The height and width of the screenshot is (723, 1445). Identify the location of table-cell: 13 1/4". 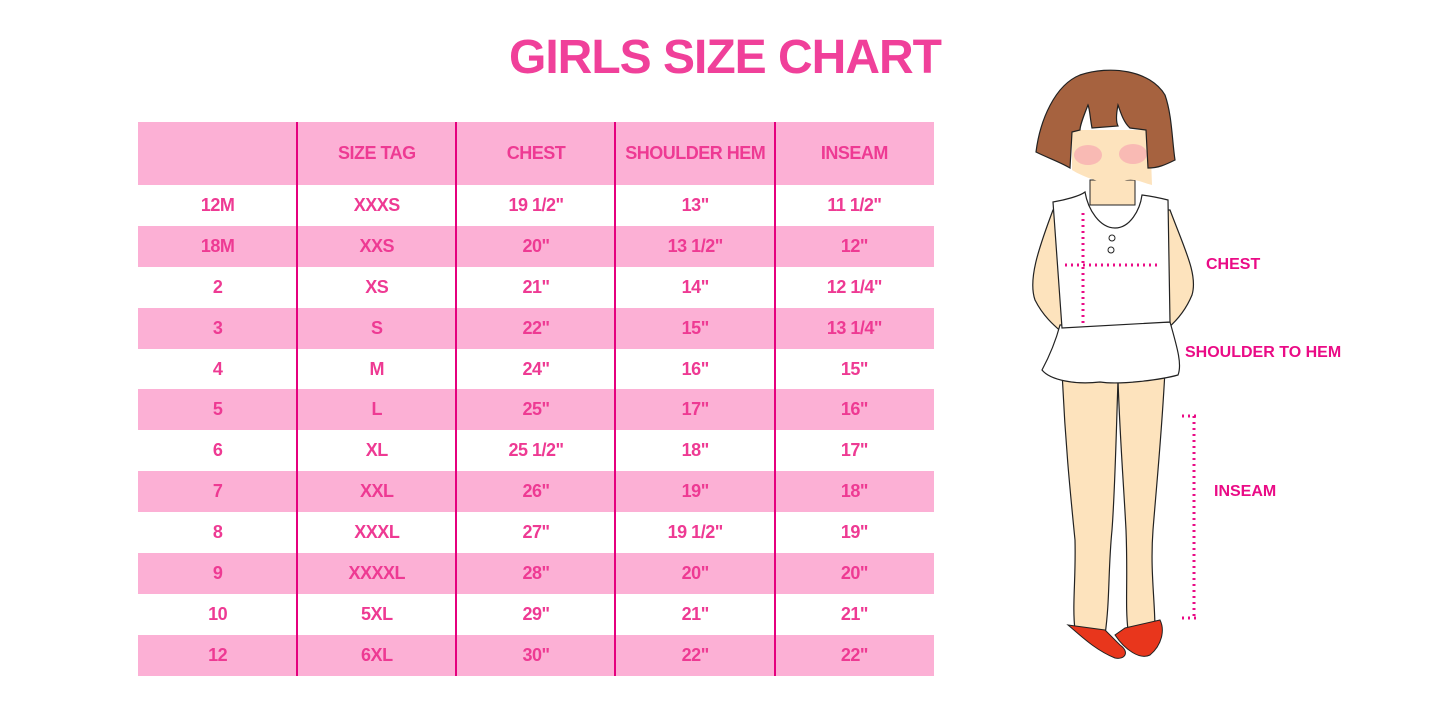
(854, 327).